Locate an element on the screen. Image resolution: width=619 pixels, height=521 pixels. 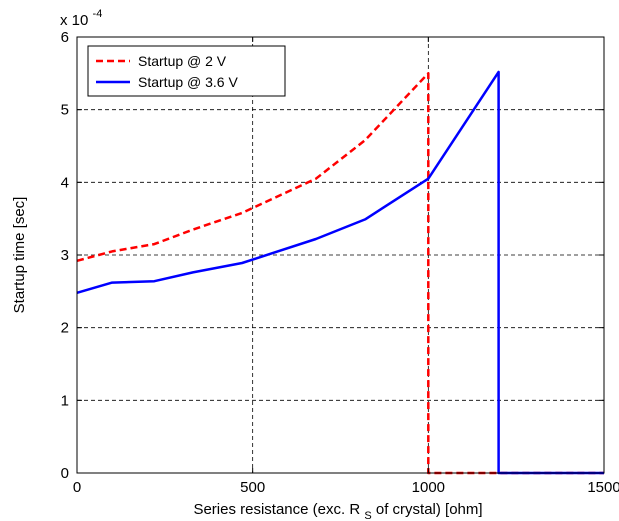
y-tick-label: 3 is located at coordinates (65, 255).